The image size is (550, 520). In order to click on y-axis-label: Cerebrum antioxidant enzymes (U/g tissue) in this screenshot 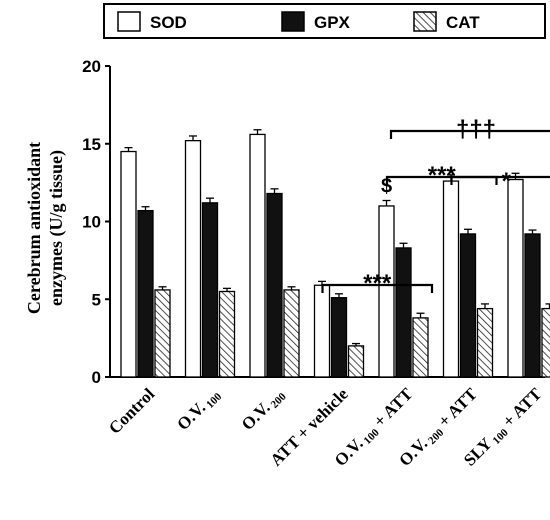, I will do `click(45, 228)`.